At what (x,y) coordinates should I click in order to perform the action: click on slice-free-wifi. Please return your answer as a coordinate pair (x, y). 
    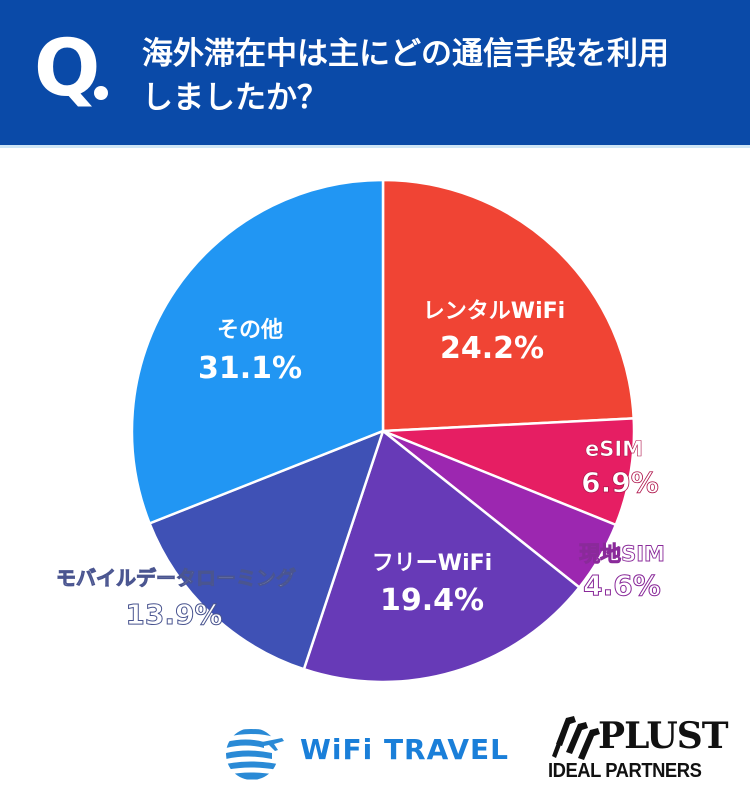
    Looking at the image, I should click on (441, 556).